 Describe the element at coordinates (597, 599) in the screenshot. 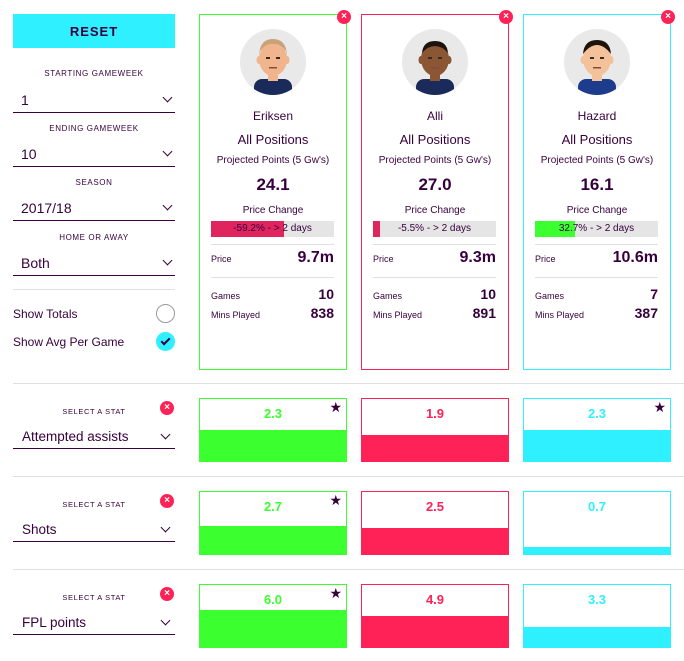

I see `stat-value: 3.3` at that location.